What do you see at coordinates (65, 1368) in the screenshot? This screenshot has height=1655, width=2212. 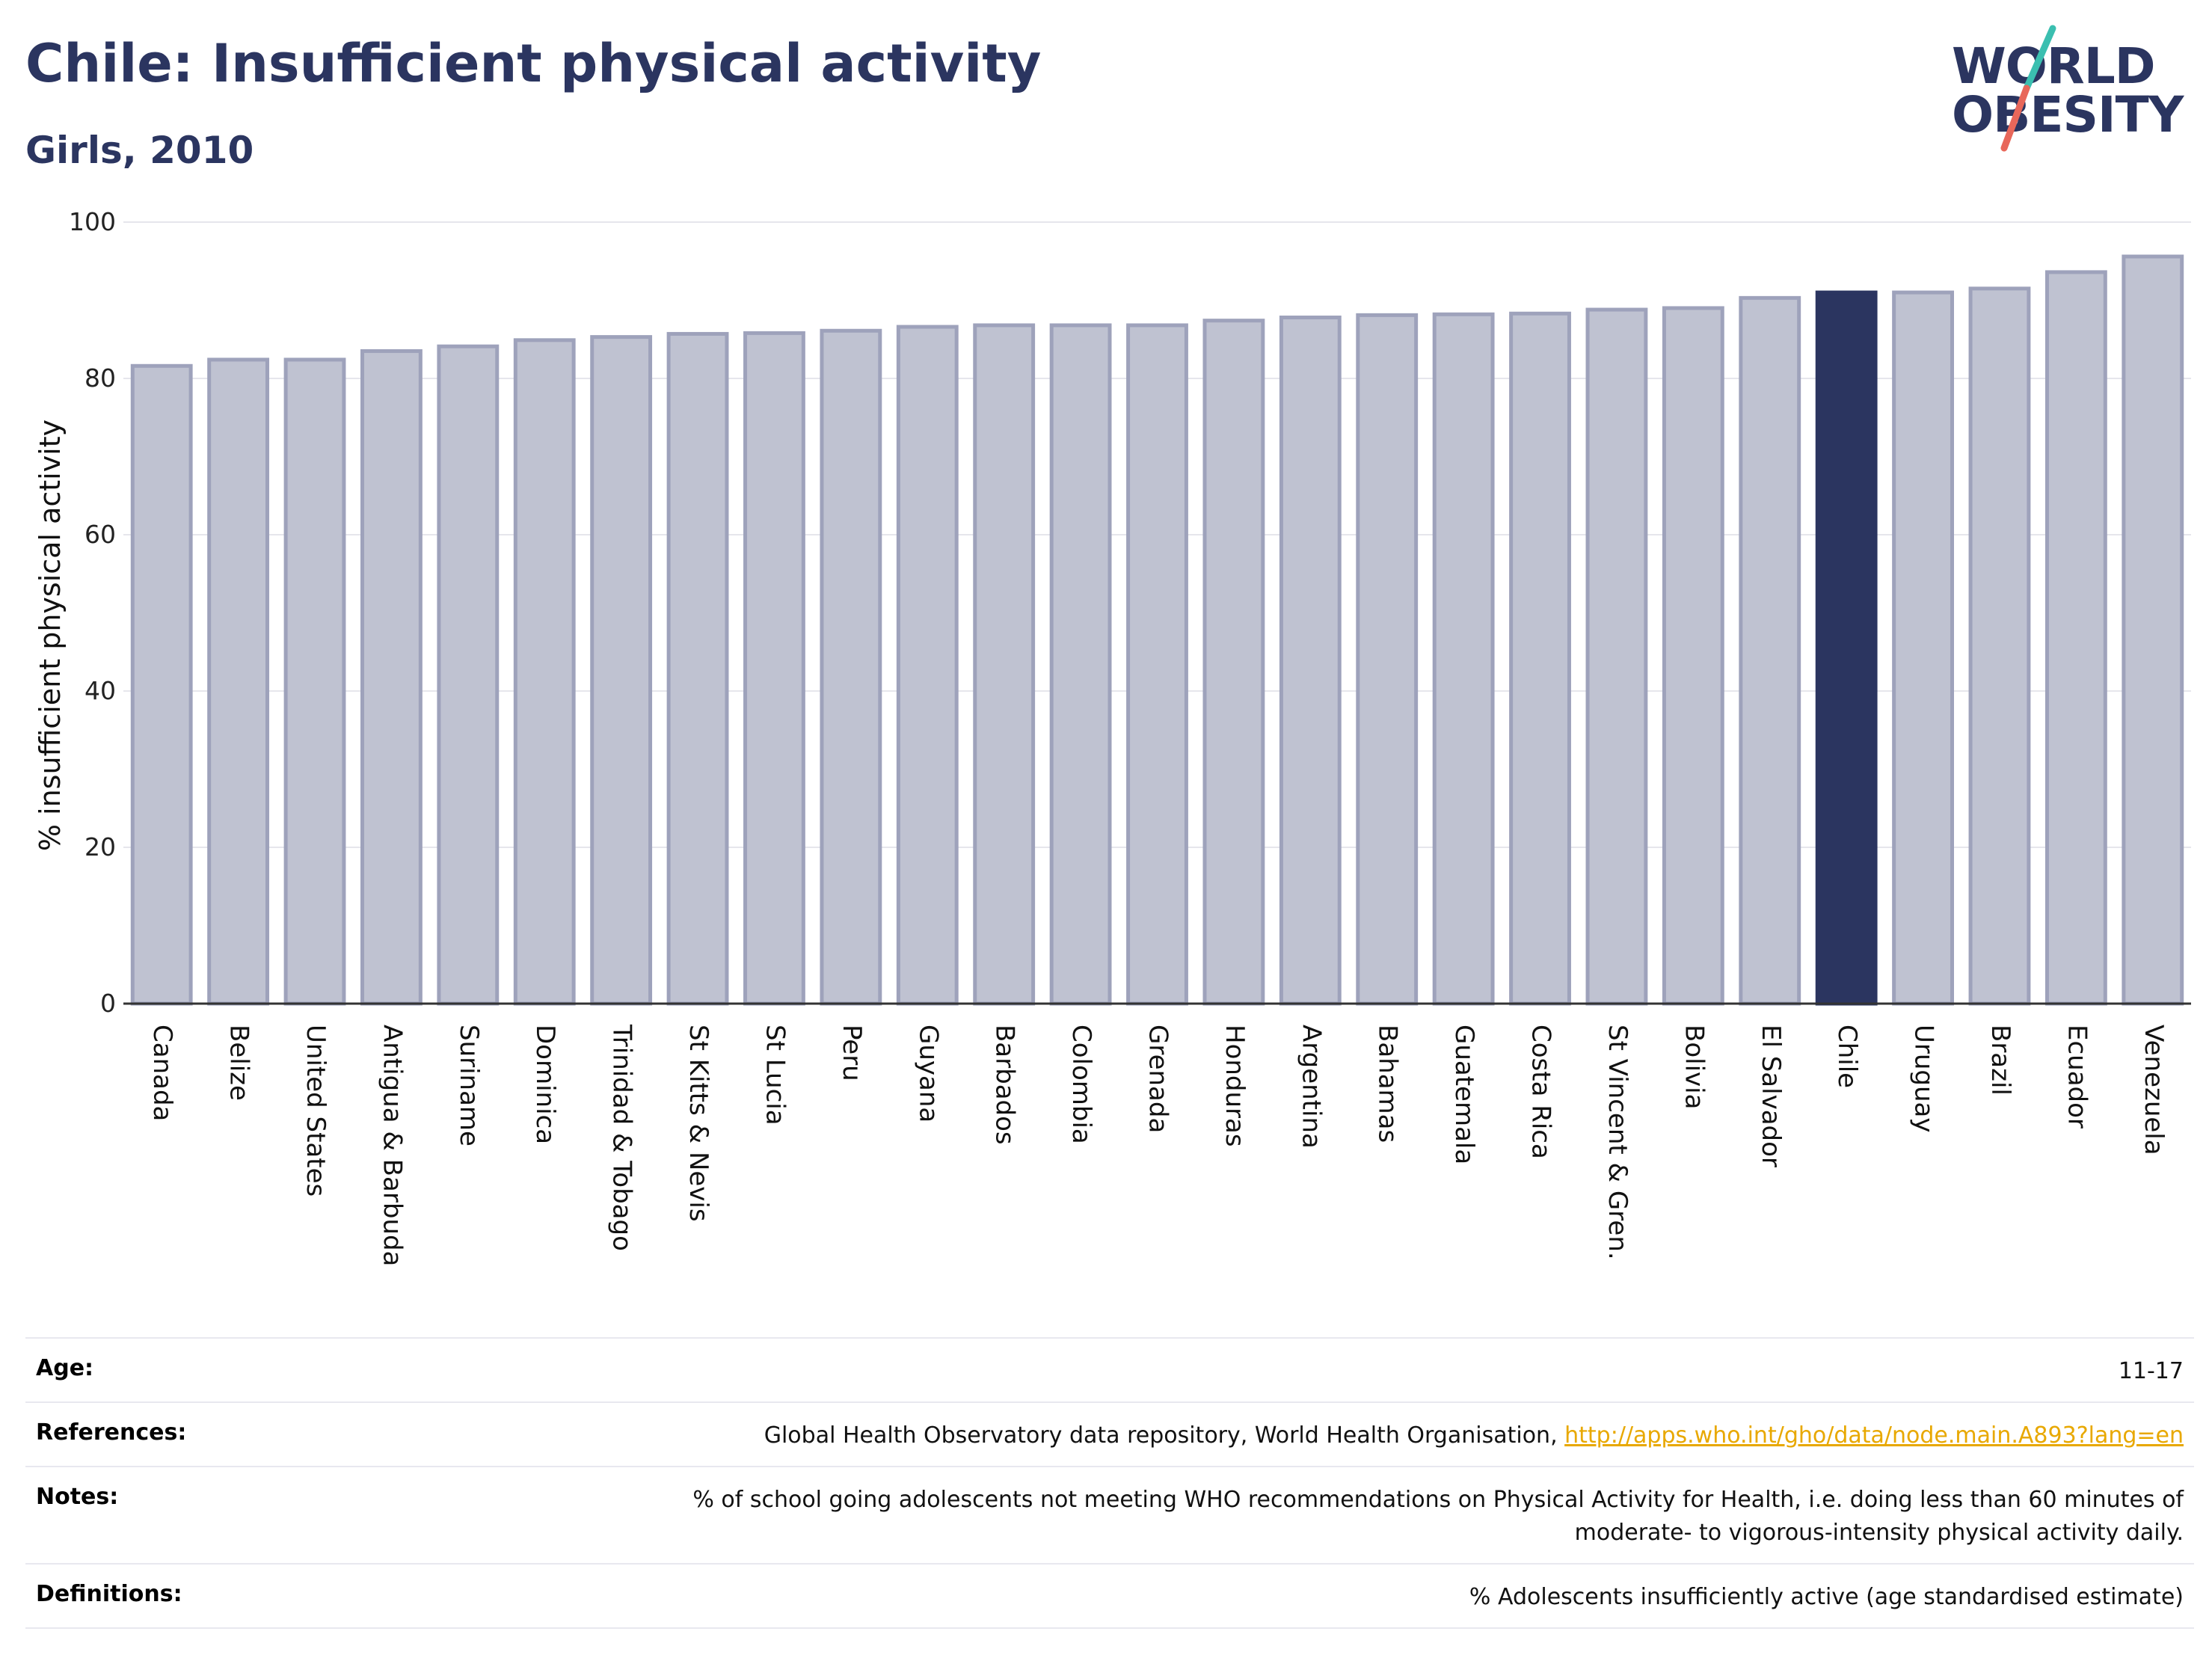 I see `age-label: Age:` at bounding box center [65, 1368].